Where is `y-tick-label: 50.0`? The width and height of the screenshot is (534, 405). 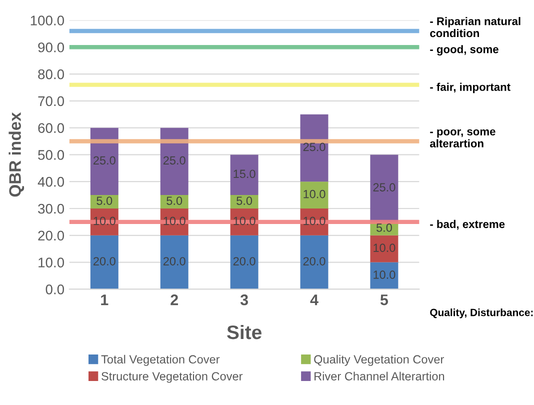 y-tick-label: 50.0 is located at coordinates (51, 155).